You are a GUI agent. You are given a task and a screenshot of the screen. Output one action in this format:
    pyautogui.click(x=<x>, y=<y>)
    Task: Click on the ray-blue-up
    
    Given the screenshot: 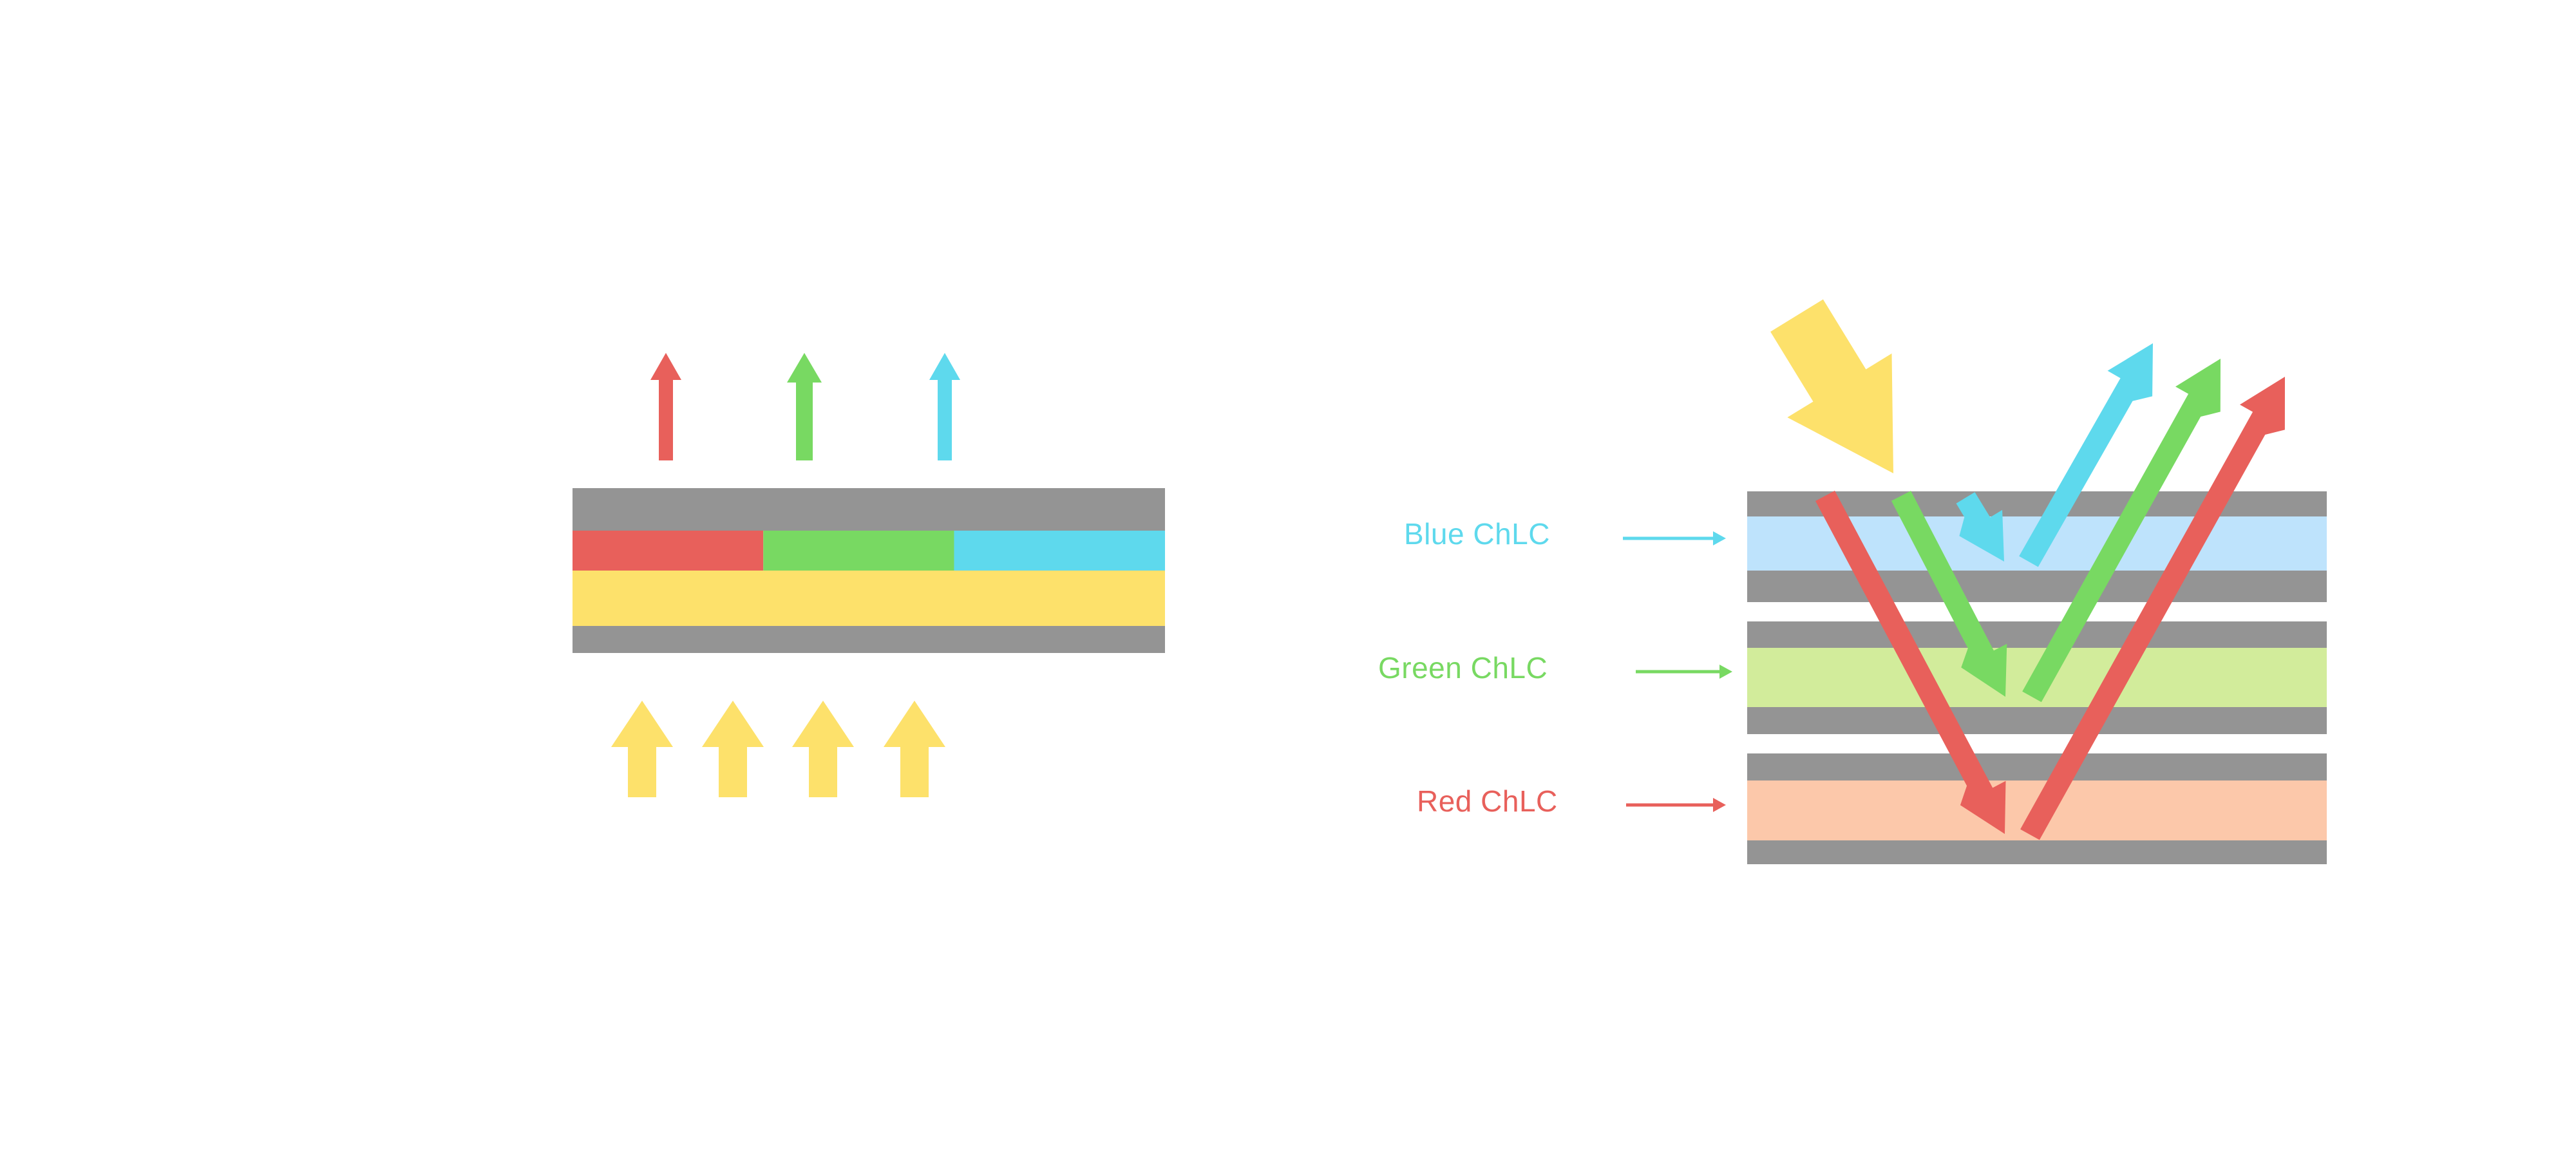 What is the action you would take?
    pyautogui.click(x=2086, y=455)
    